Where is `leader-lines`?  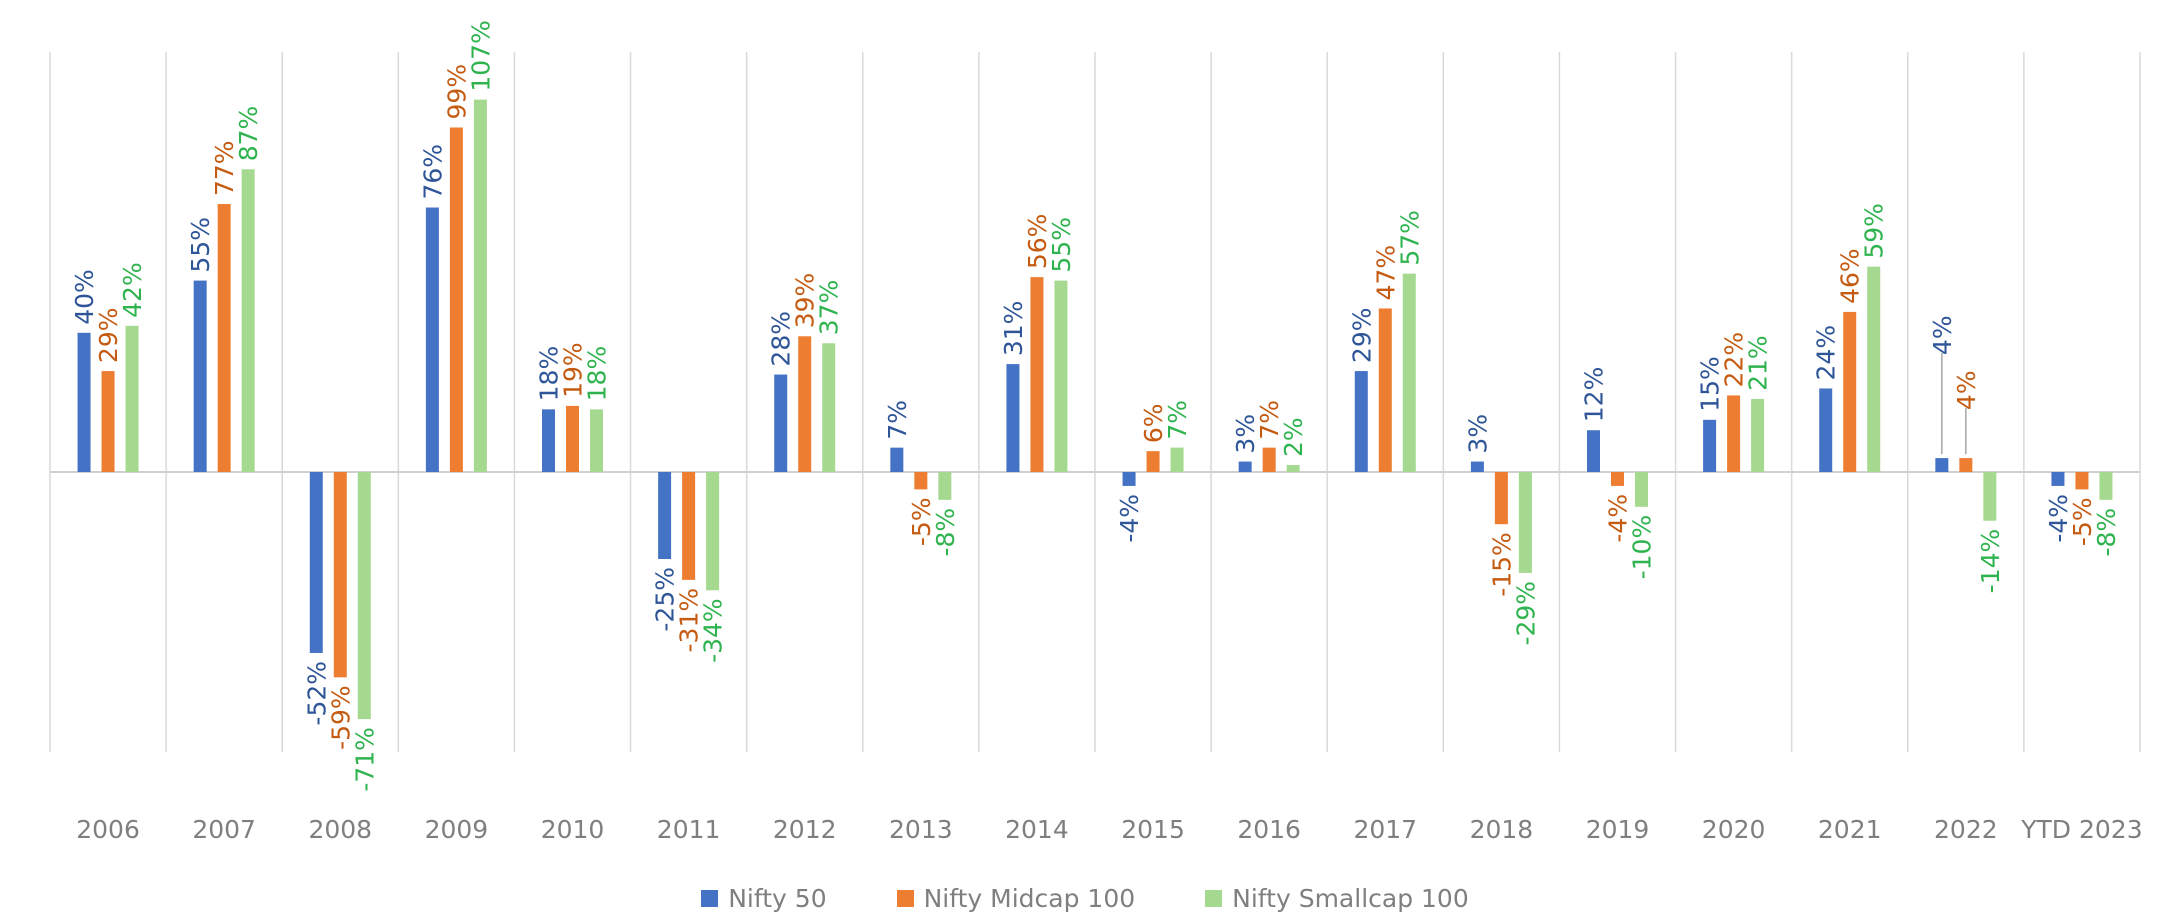
leader-lines is located at coordinates (1954, 404).